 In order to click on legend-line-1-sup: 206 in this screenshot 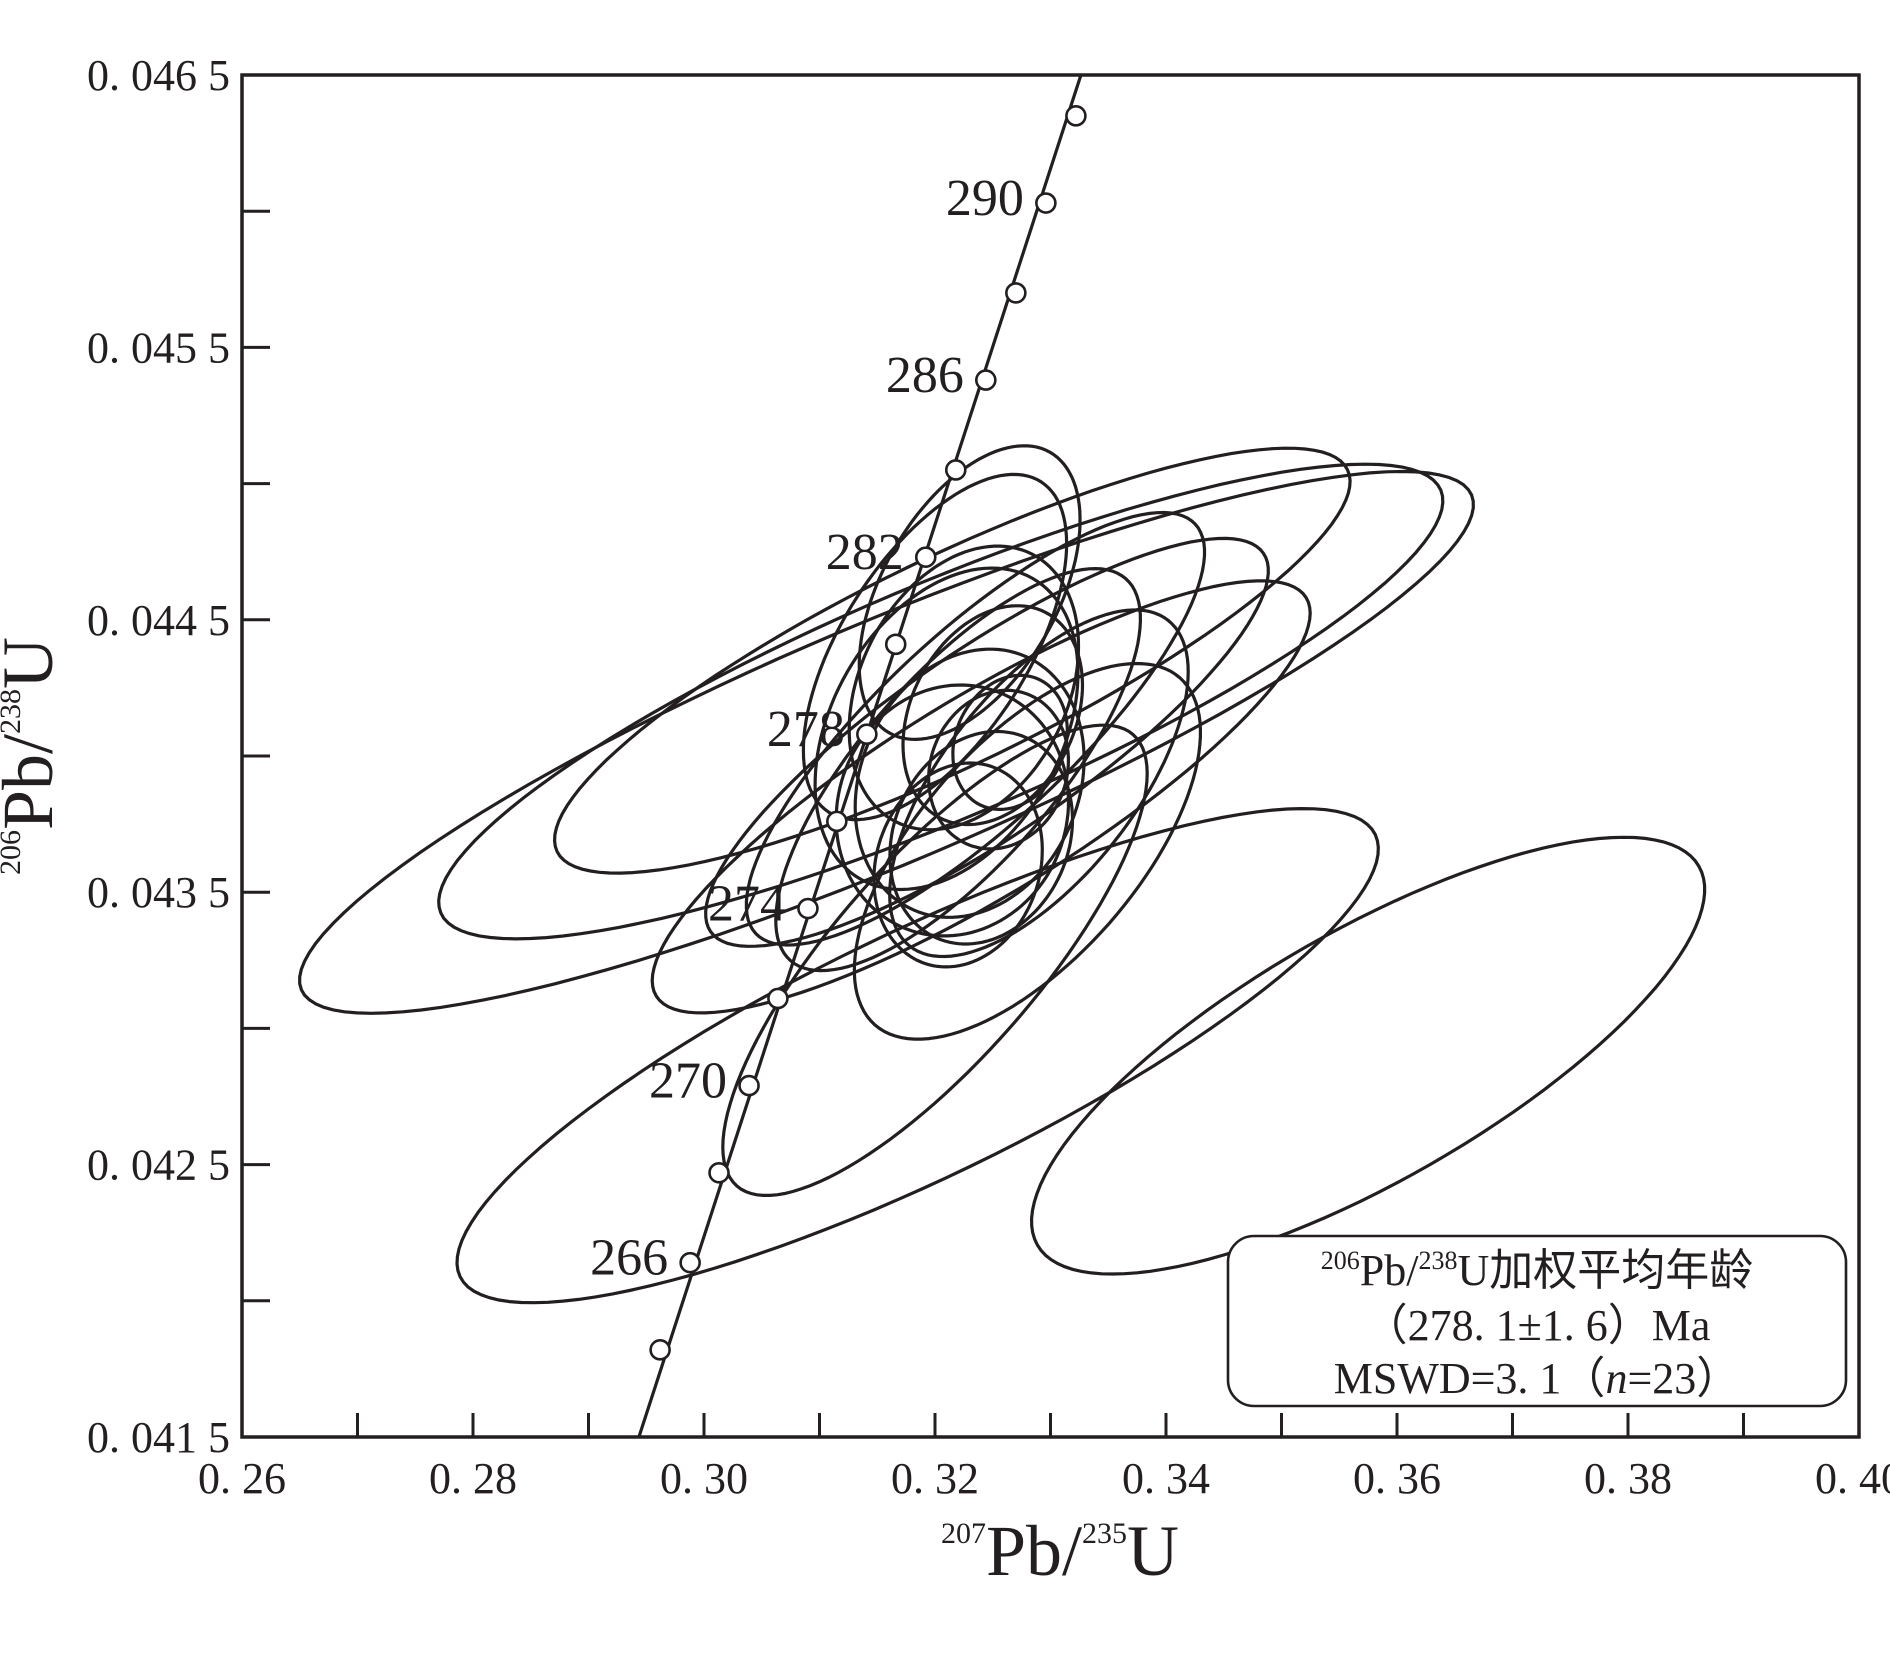, I will do `click(1340, 1260)`.